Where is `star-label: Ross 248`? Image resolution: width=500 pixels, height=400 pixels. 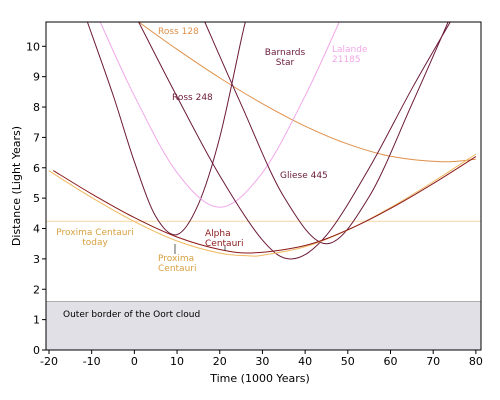 star-label: Ross 248 is located at coordinates (192, 98).